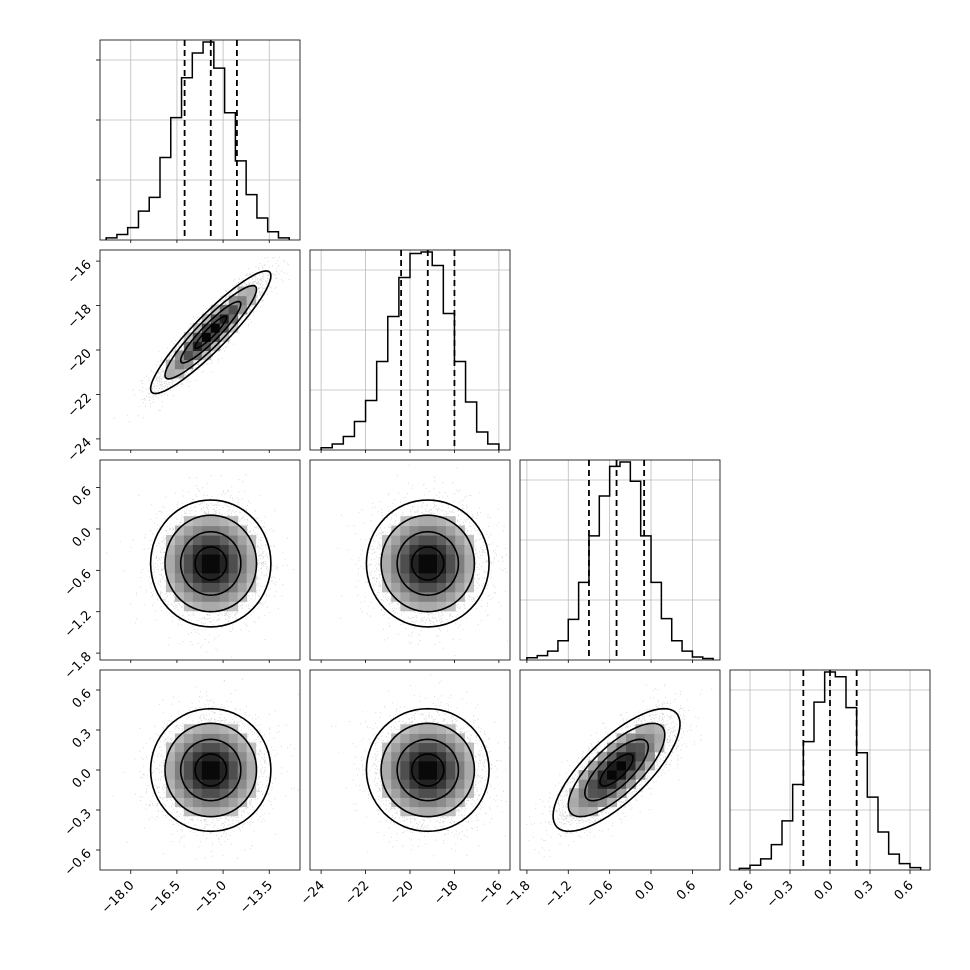  I want to click on x-tick-label: −18.0, so click(118, 897).